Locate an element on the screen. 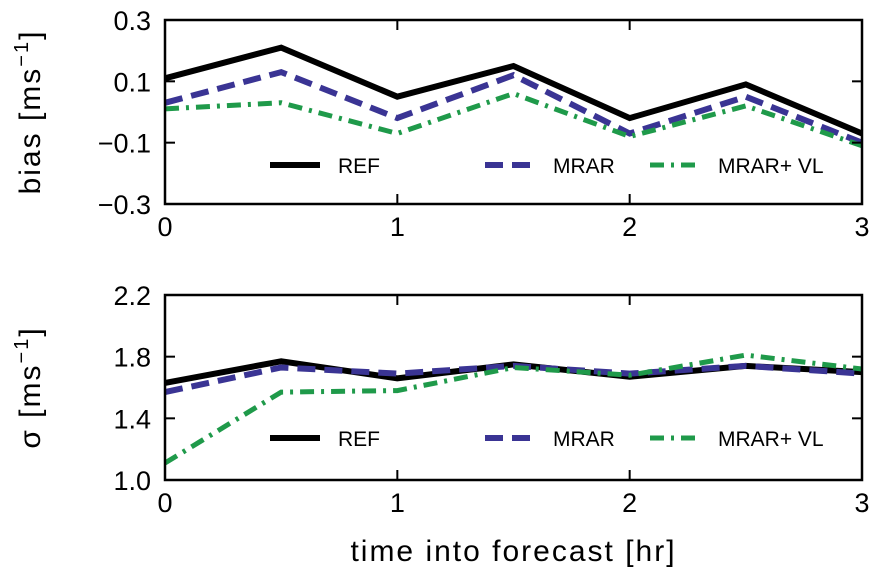 The height and width of the screenshot is (571, 871). x-axis-label: time into forecast [hr] is located at coordinates (513, 551).